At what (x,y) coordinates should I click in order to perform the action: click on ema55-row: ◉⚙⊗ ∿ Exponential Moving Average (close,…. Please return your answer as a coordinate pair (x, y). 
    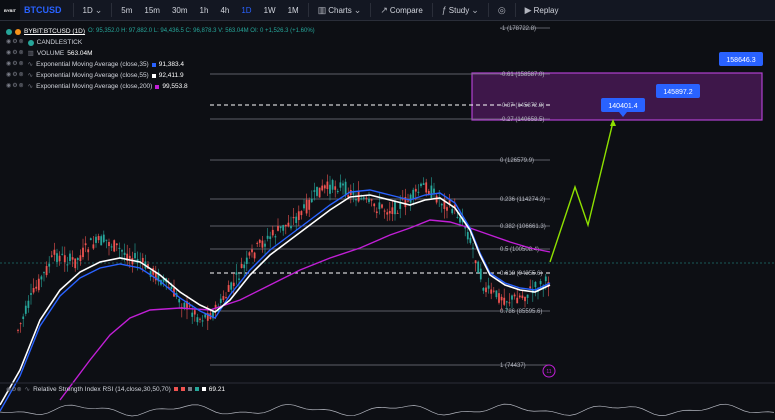
    Looking at the image, I should click on (160, 75).